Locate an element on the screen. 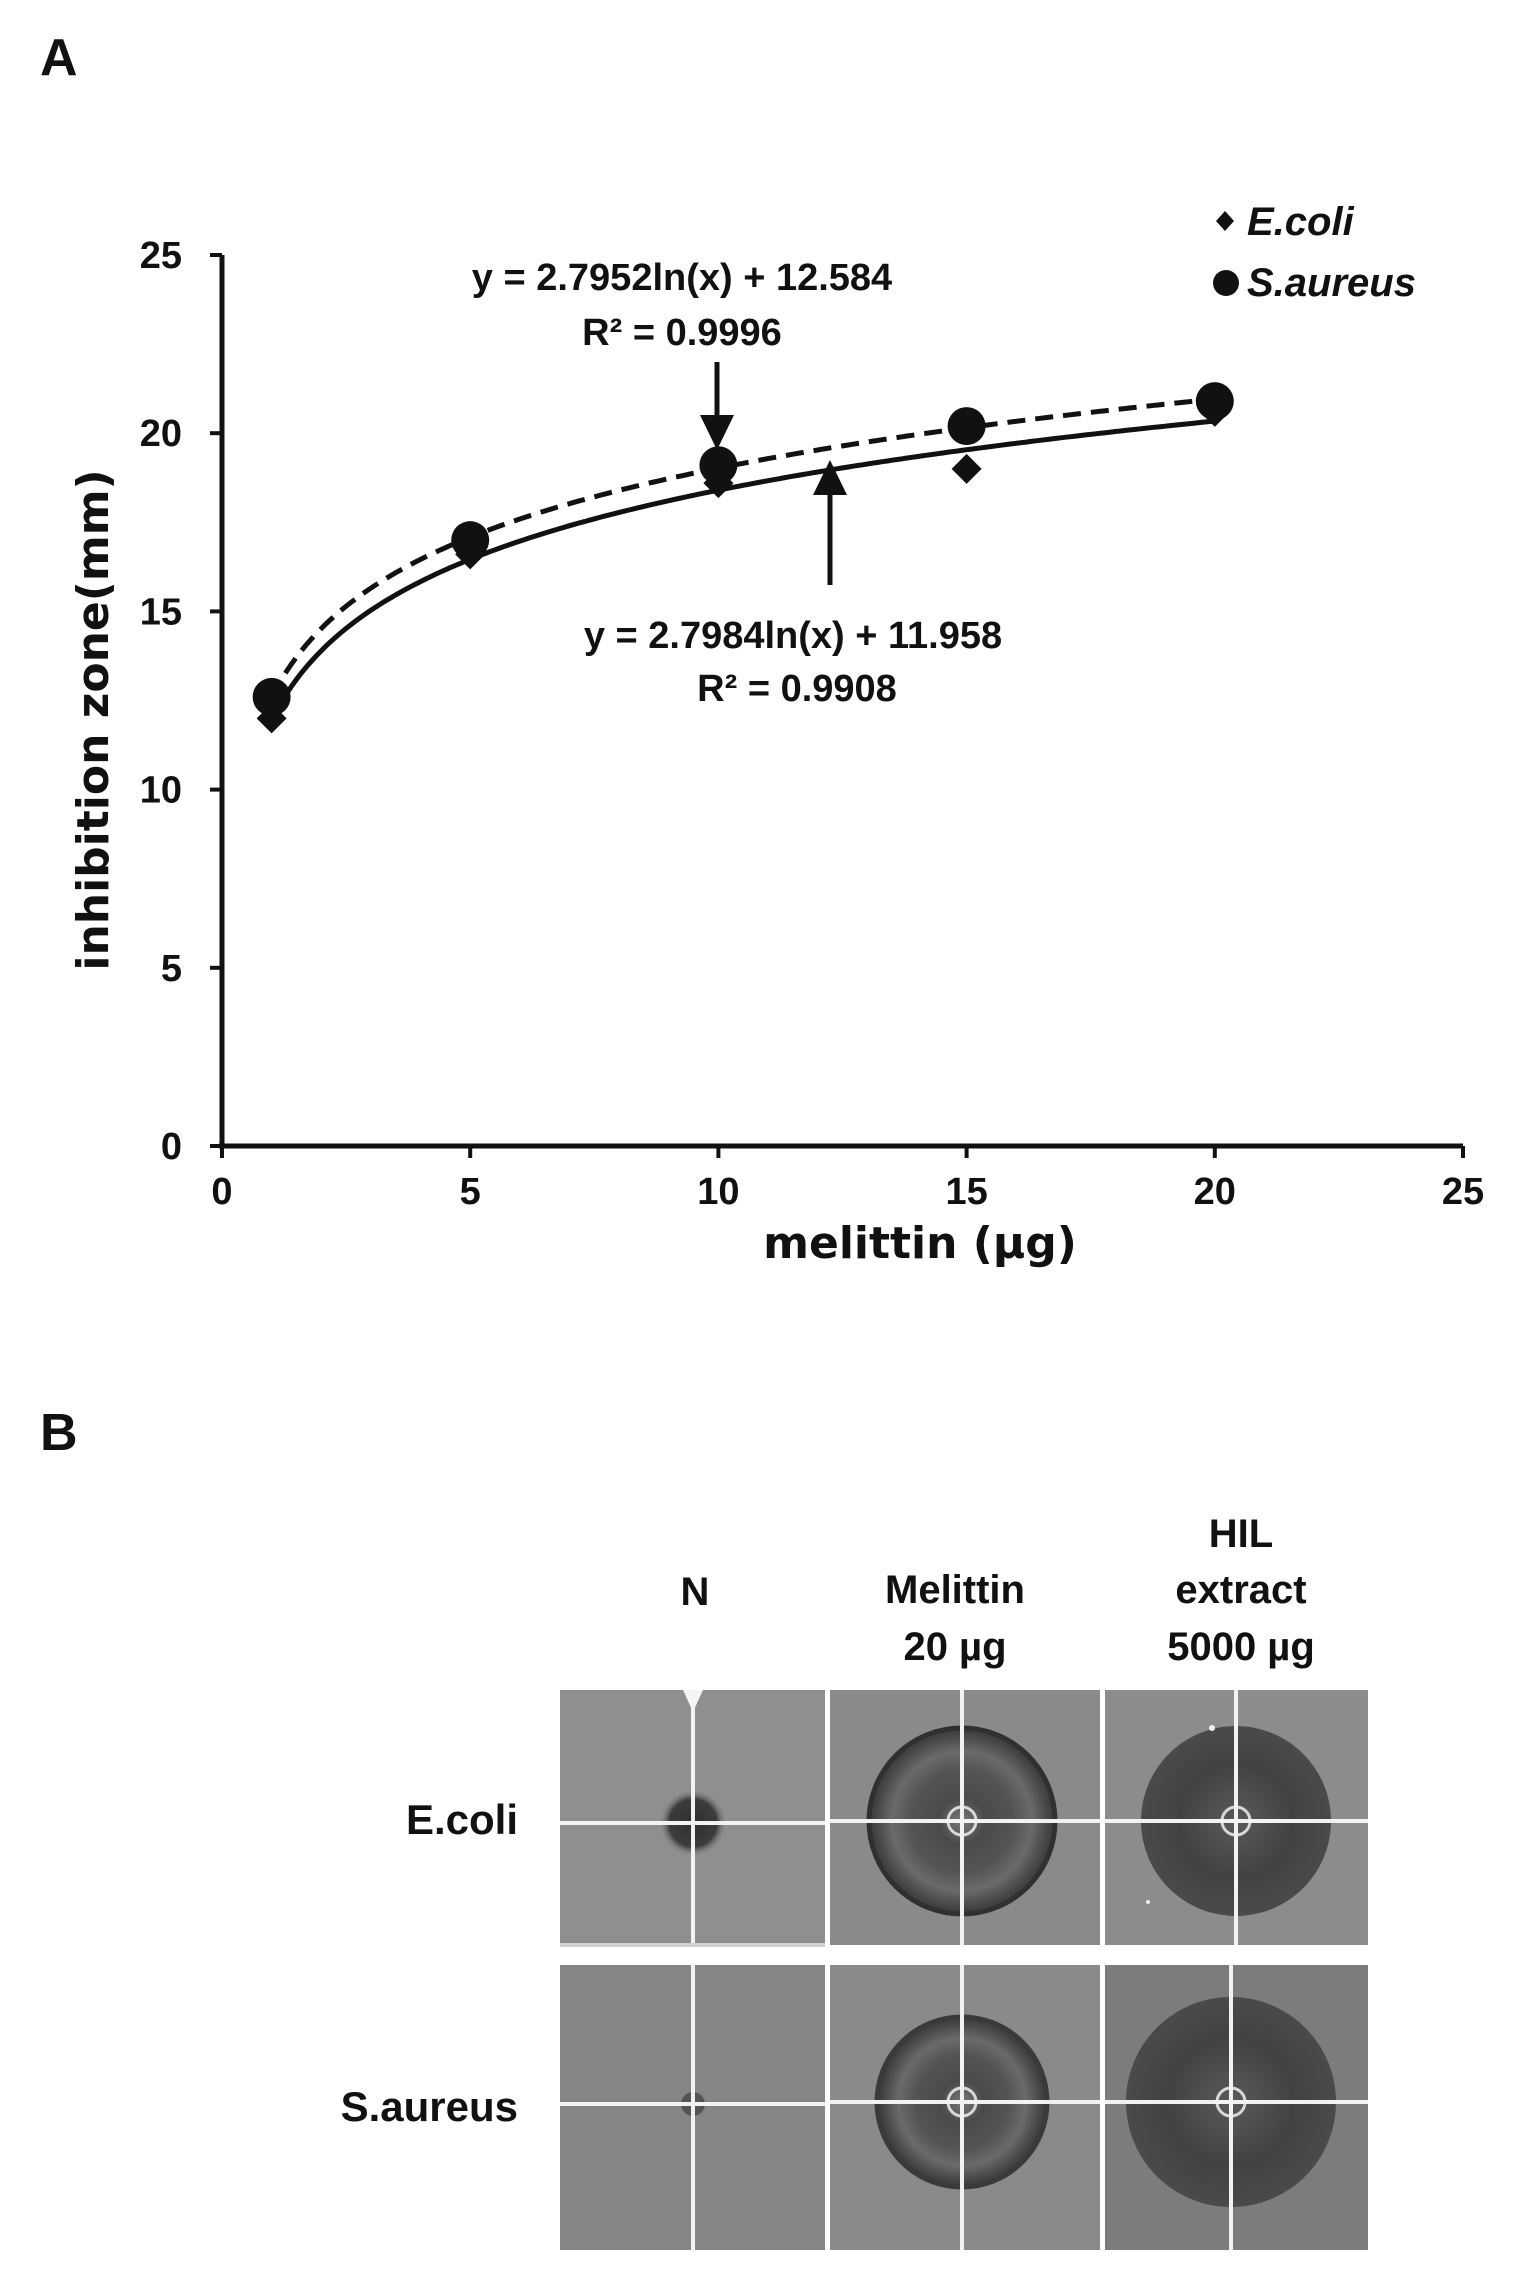 The width and height of the screenshot is (1520, 2269). plate-saureus-n is located at coordinates (692, 2107).